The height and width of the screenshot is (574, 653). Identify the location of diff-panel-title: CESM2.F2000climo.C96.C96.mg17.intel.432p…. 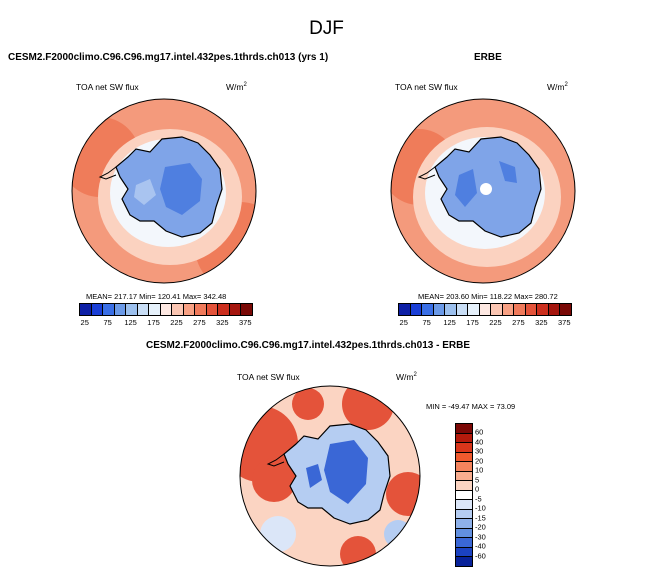
(308, 345).